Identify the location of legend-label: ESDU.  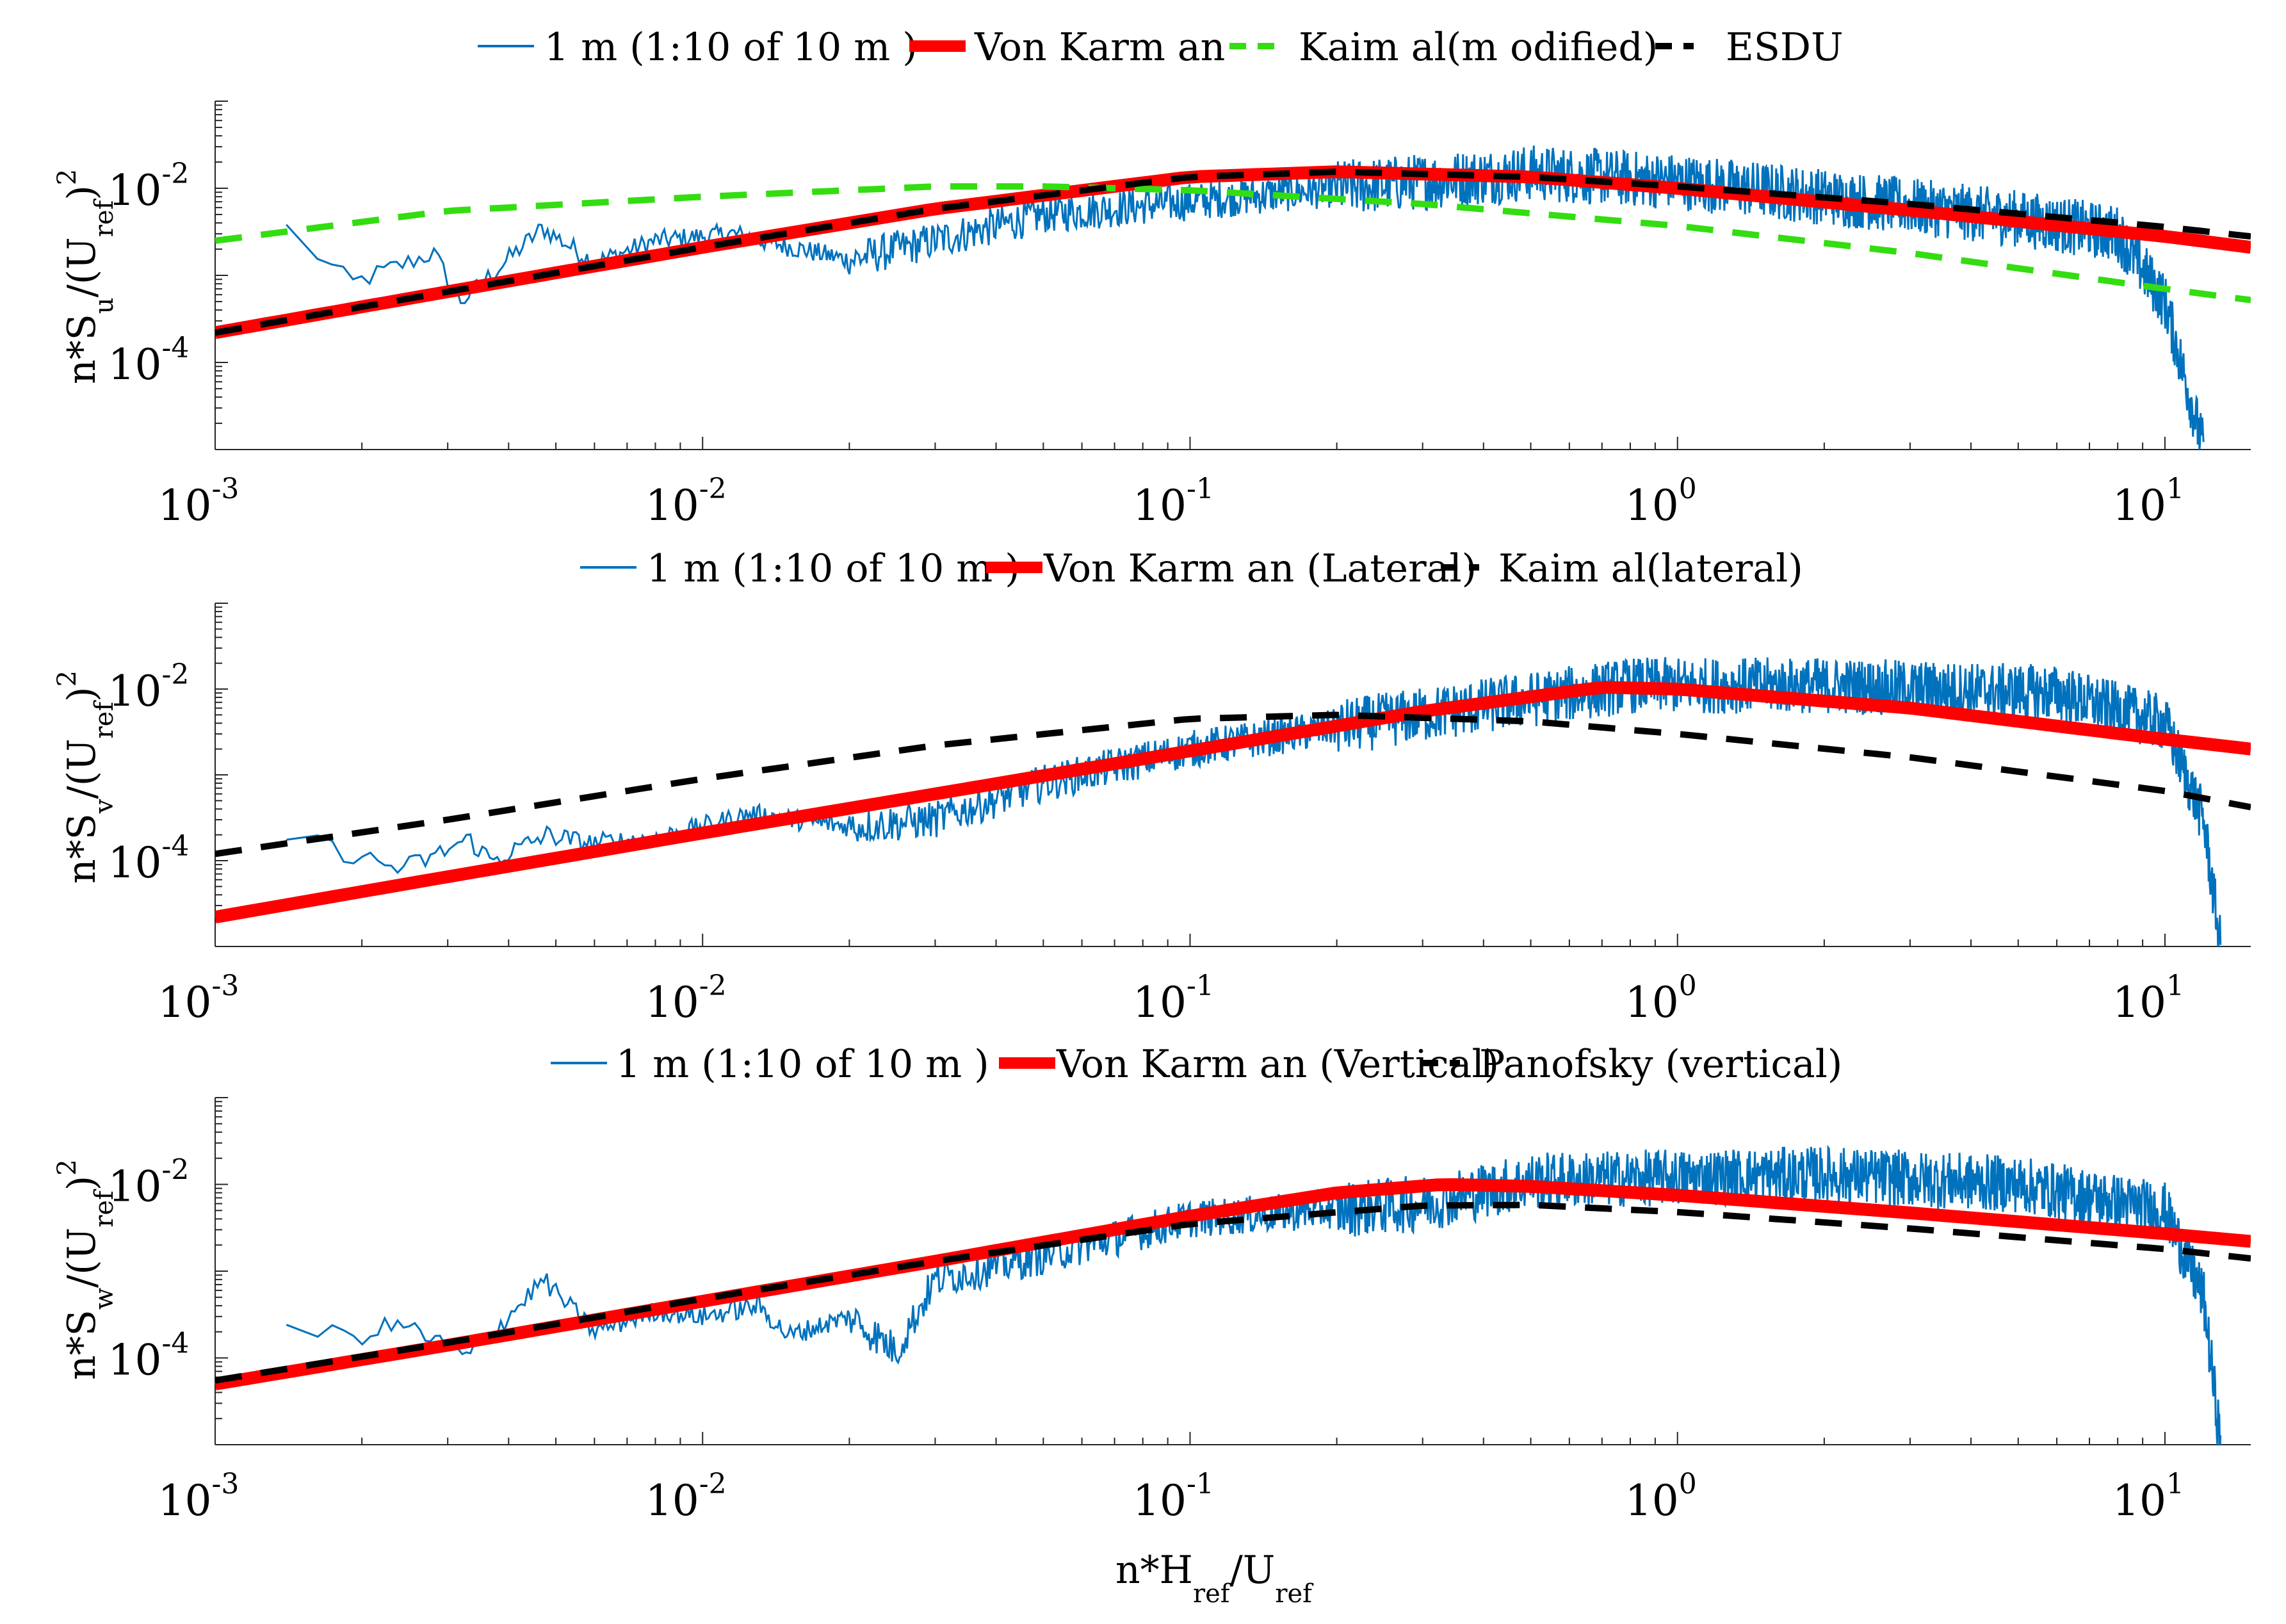
(1785, 47).